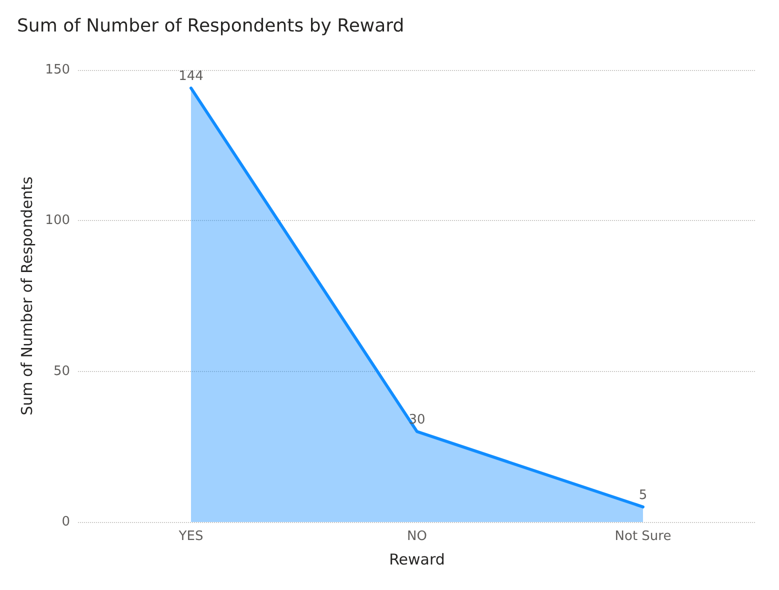  What do you see at coordinates (643, 536) in the screenshot?
I see `x-tick-label: Not Sure` at bounding box center [643, 536].